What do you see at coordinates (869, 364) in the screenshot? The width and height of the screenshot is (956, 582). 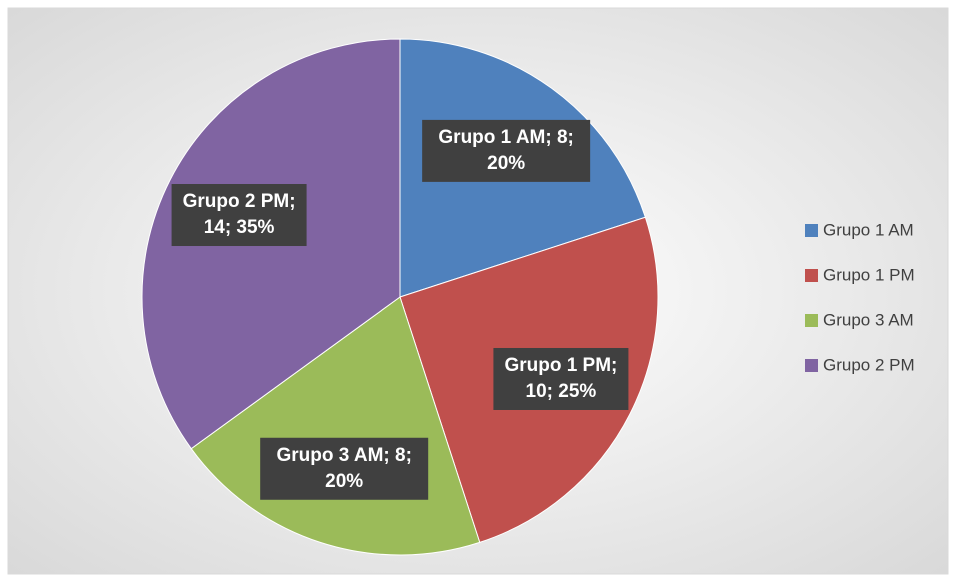 I see `legend-label: Grupo 2 PM` at bounding box center [869, 364].